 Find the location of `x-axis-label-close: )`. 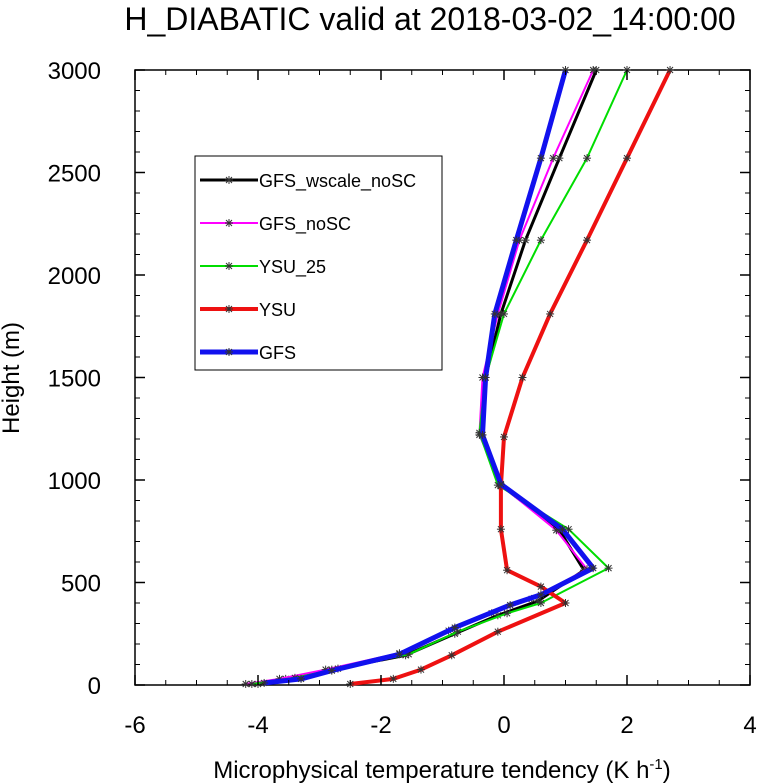

x-axis-label-close: ) is located at coordinates (667, 770).